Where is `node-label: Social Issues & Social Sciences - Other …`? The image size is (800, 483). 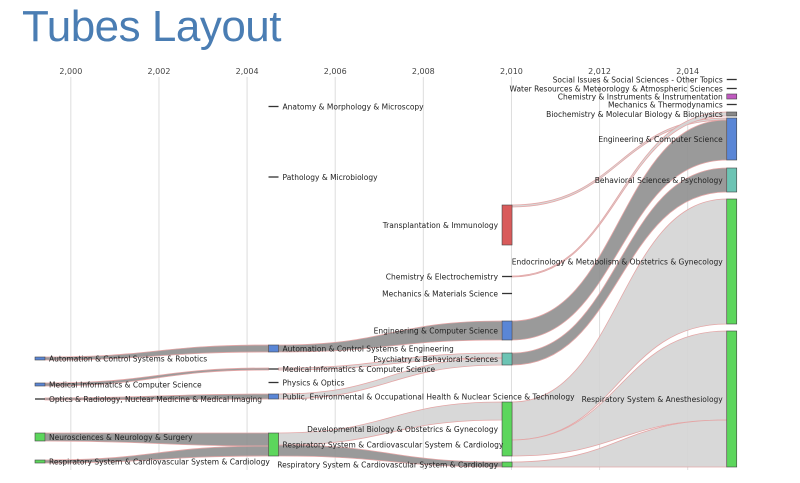 node-label: Social Issues & Social Sciences - Other … is located at coordinates (638, 80).